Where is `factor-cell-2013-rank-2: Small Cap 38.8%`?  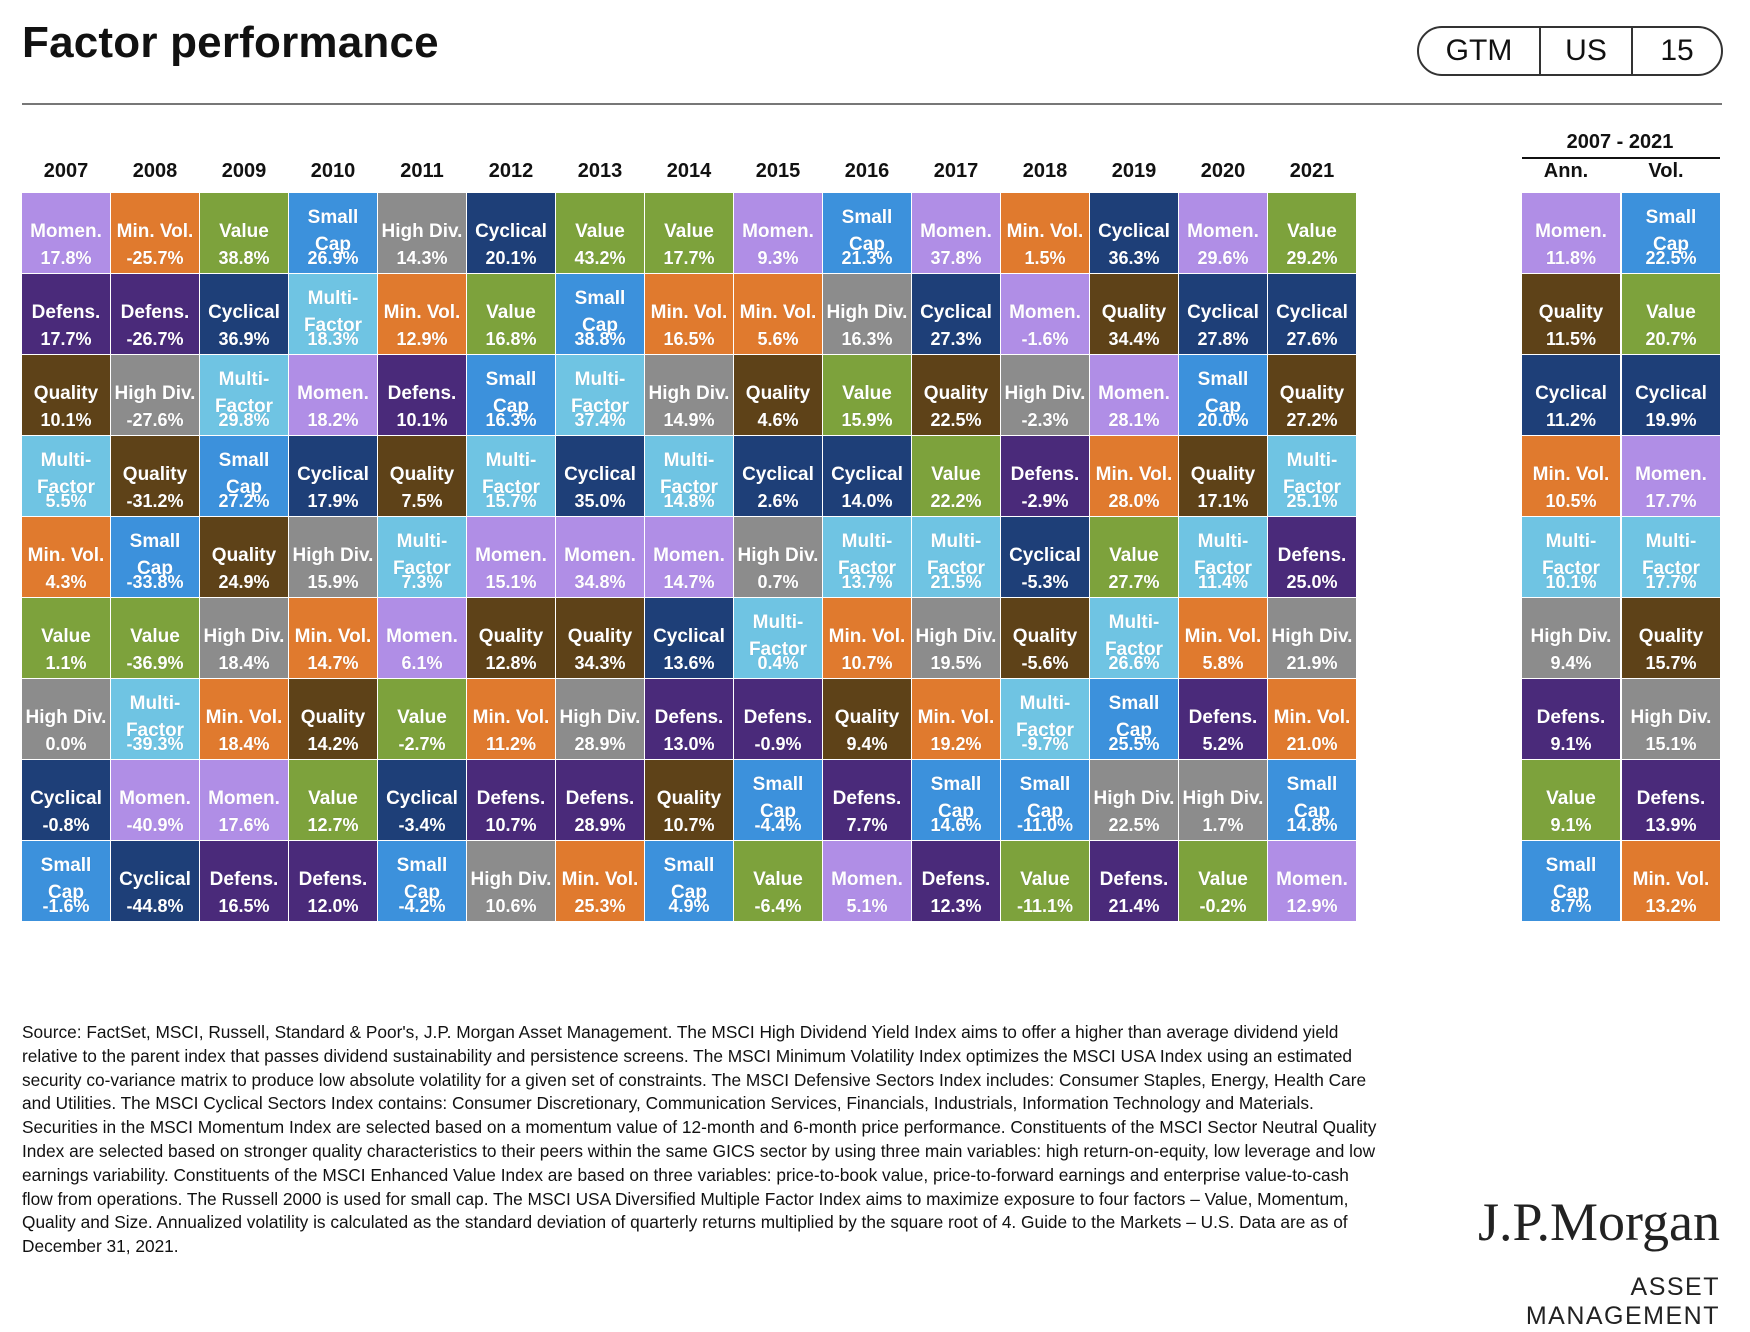 factor-cell-2013-rank-2: Small Cap 38.8% is located at coordinates (600, 314).